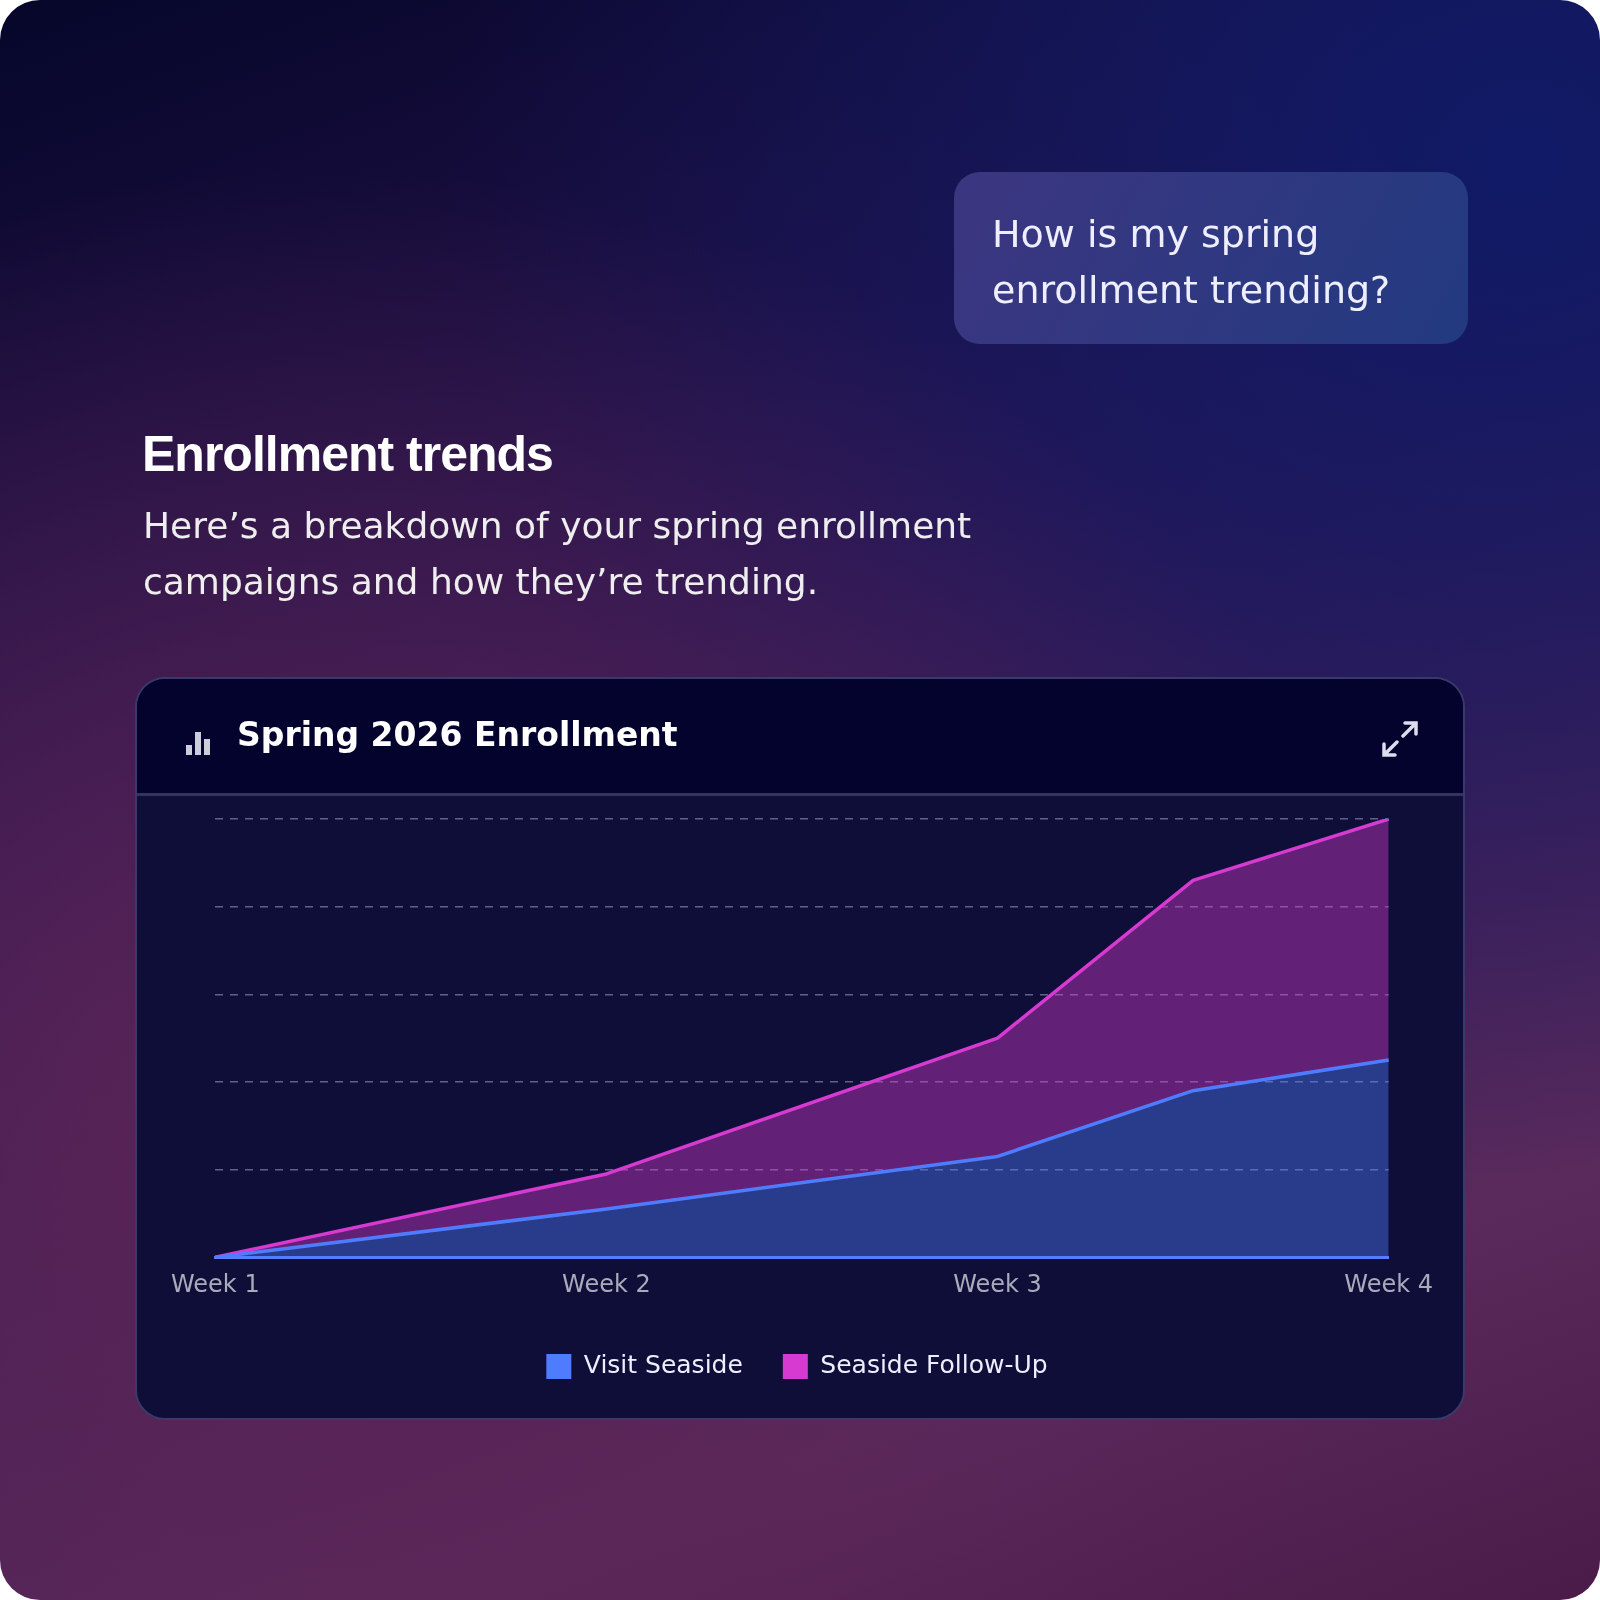 The height and width of the screenshot is (1600, 1600). I want to click on text: How is my spring enrollment trending?, so click(1211, 258).